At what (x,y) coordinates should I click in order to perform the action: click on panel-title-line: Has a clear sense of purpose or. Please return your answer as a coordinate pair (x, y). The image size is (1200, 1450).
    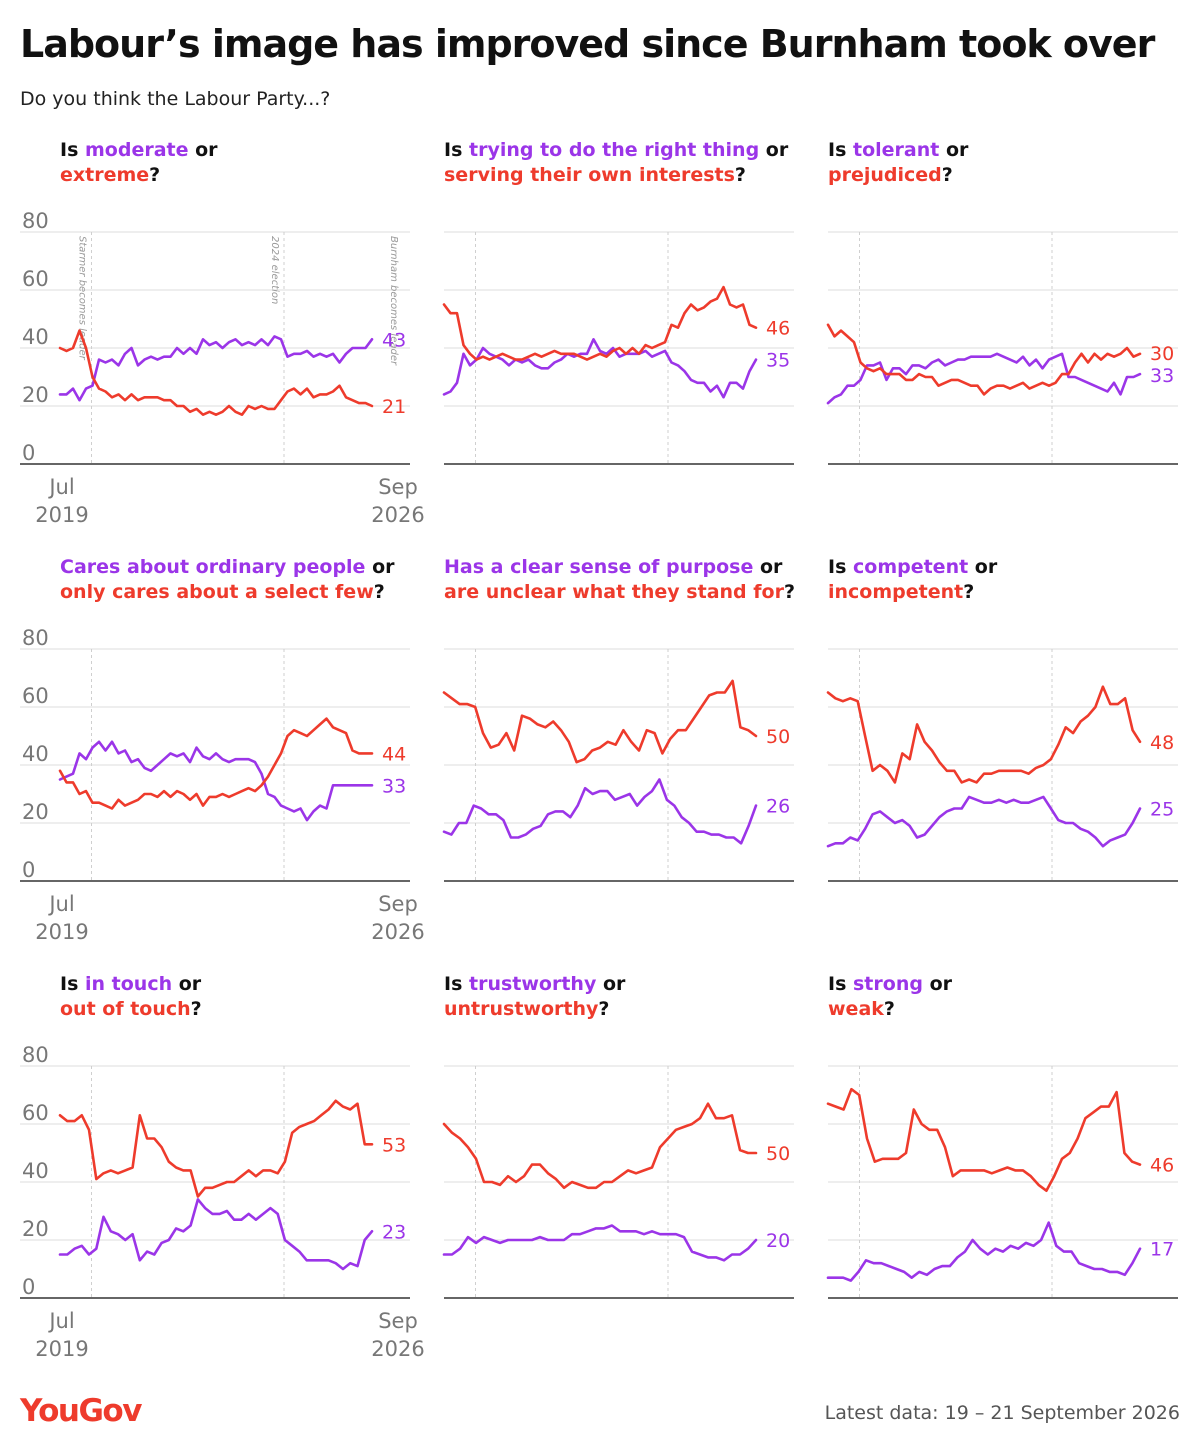
    Looking at the image, I should click on (613, 567).